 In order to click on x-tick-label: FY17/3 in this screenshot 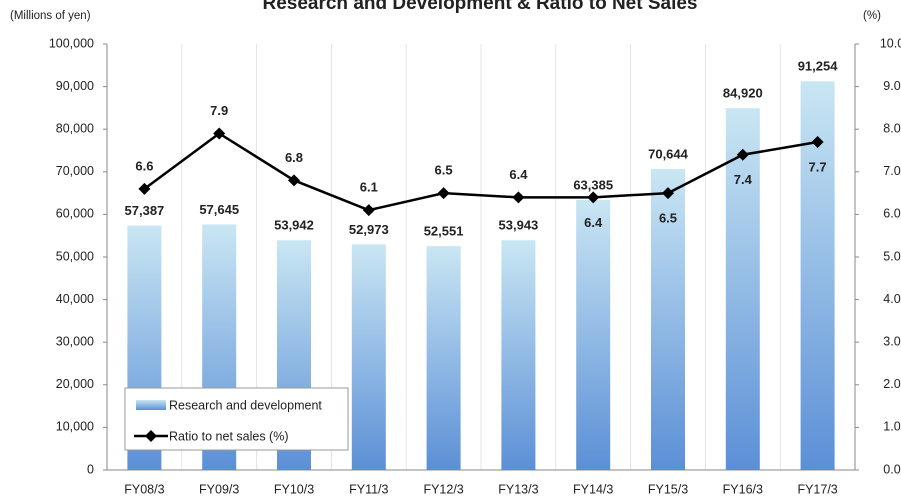, I will do `click(817, 489)`.